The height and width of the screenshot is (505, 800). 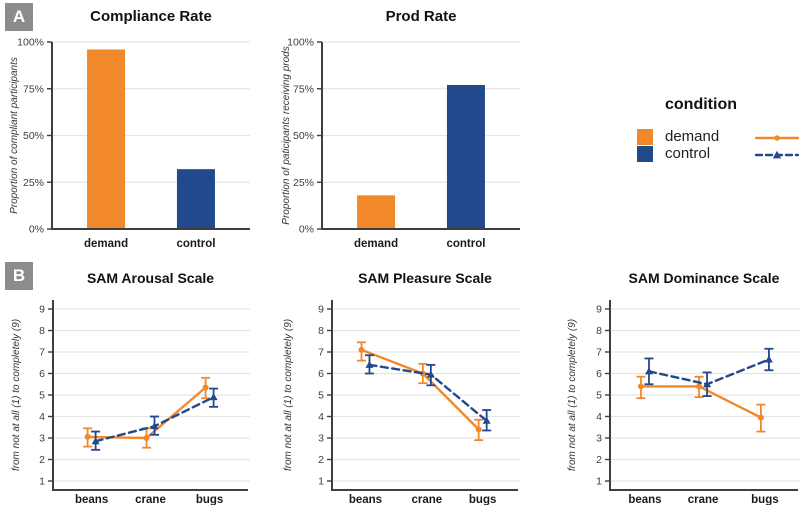 What do you see at coordinates (777, 138) in the screenshot?
I see `demand-line-sample-icon` at bounding box center [777, 138].